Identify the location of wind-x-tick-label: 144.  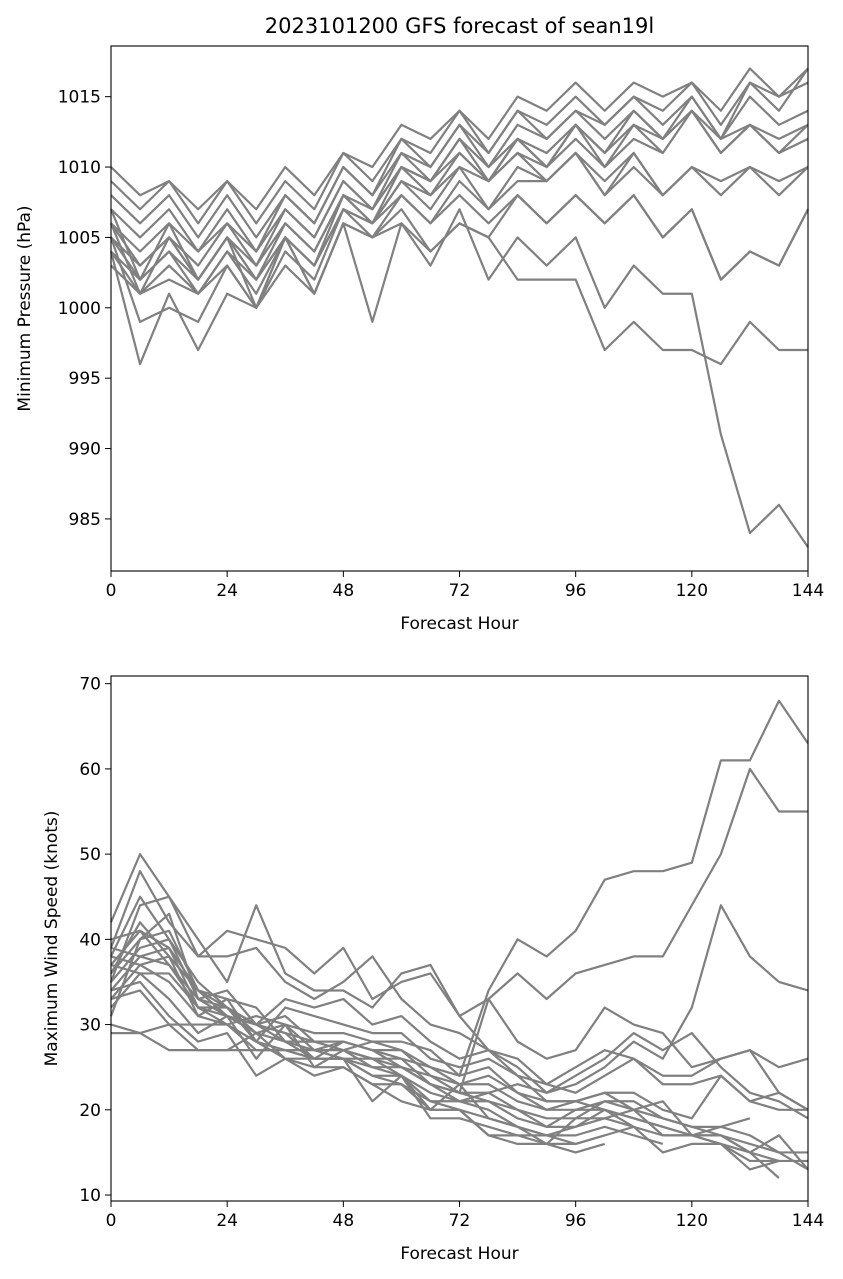
(808, 1221).